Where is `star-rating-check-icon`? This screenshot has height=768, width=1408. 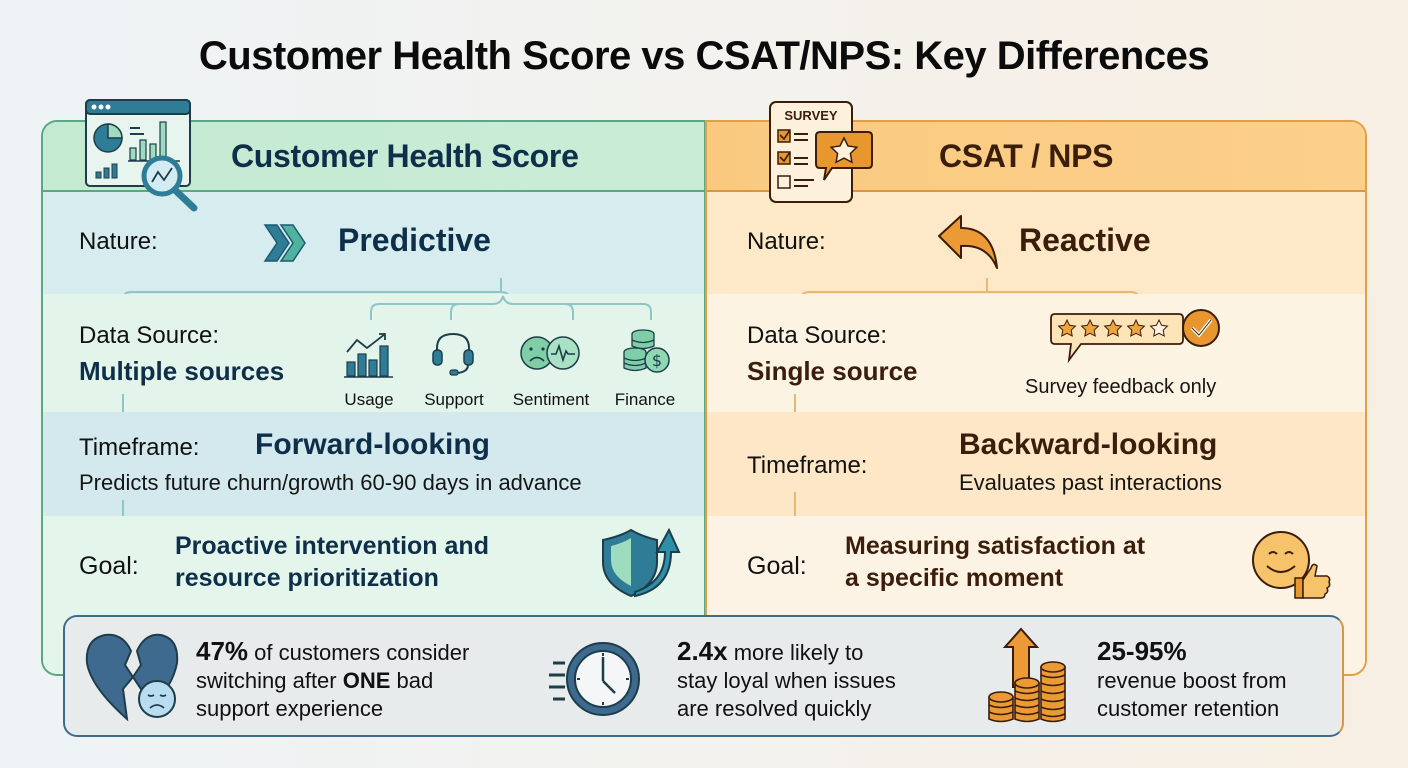 star-rating-check-icon is located at coordinates (1135, 336).